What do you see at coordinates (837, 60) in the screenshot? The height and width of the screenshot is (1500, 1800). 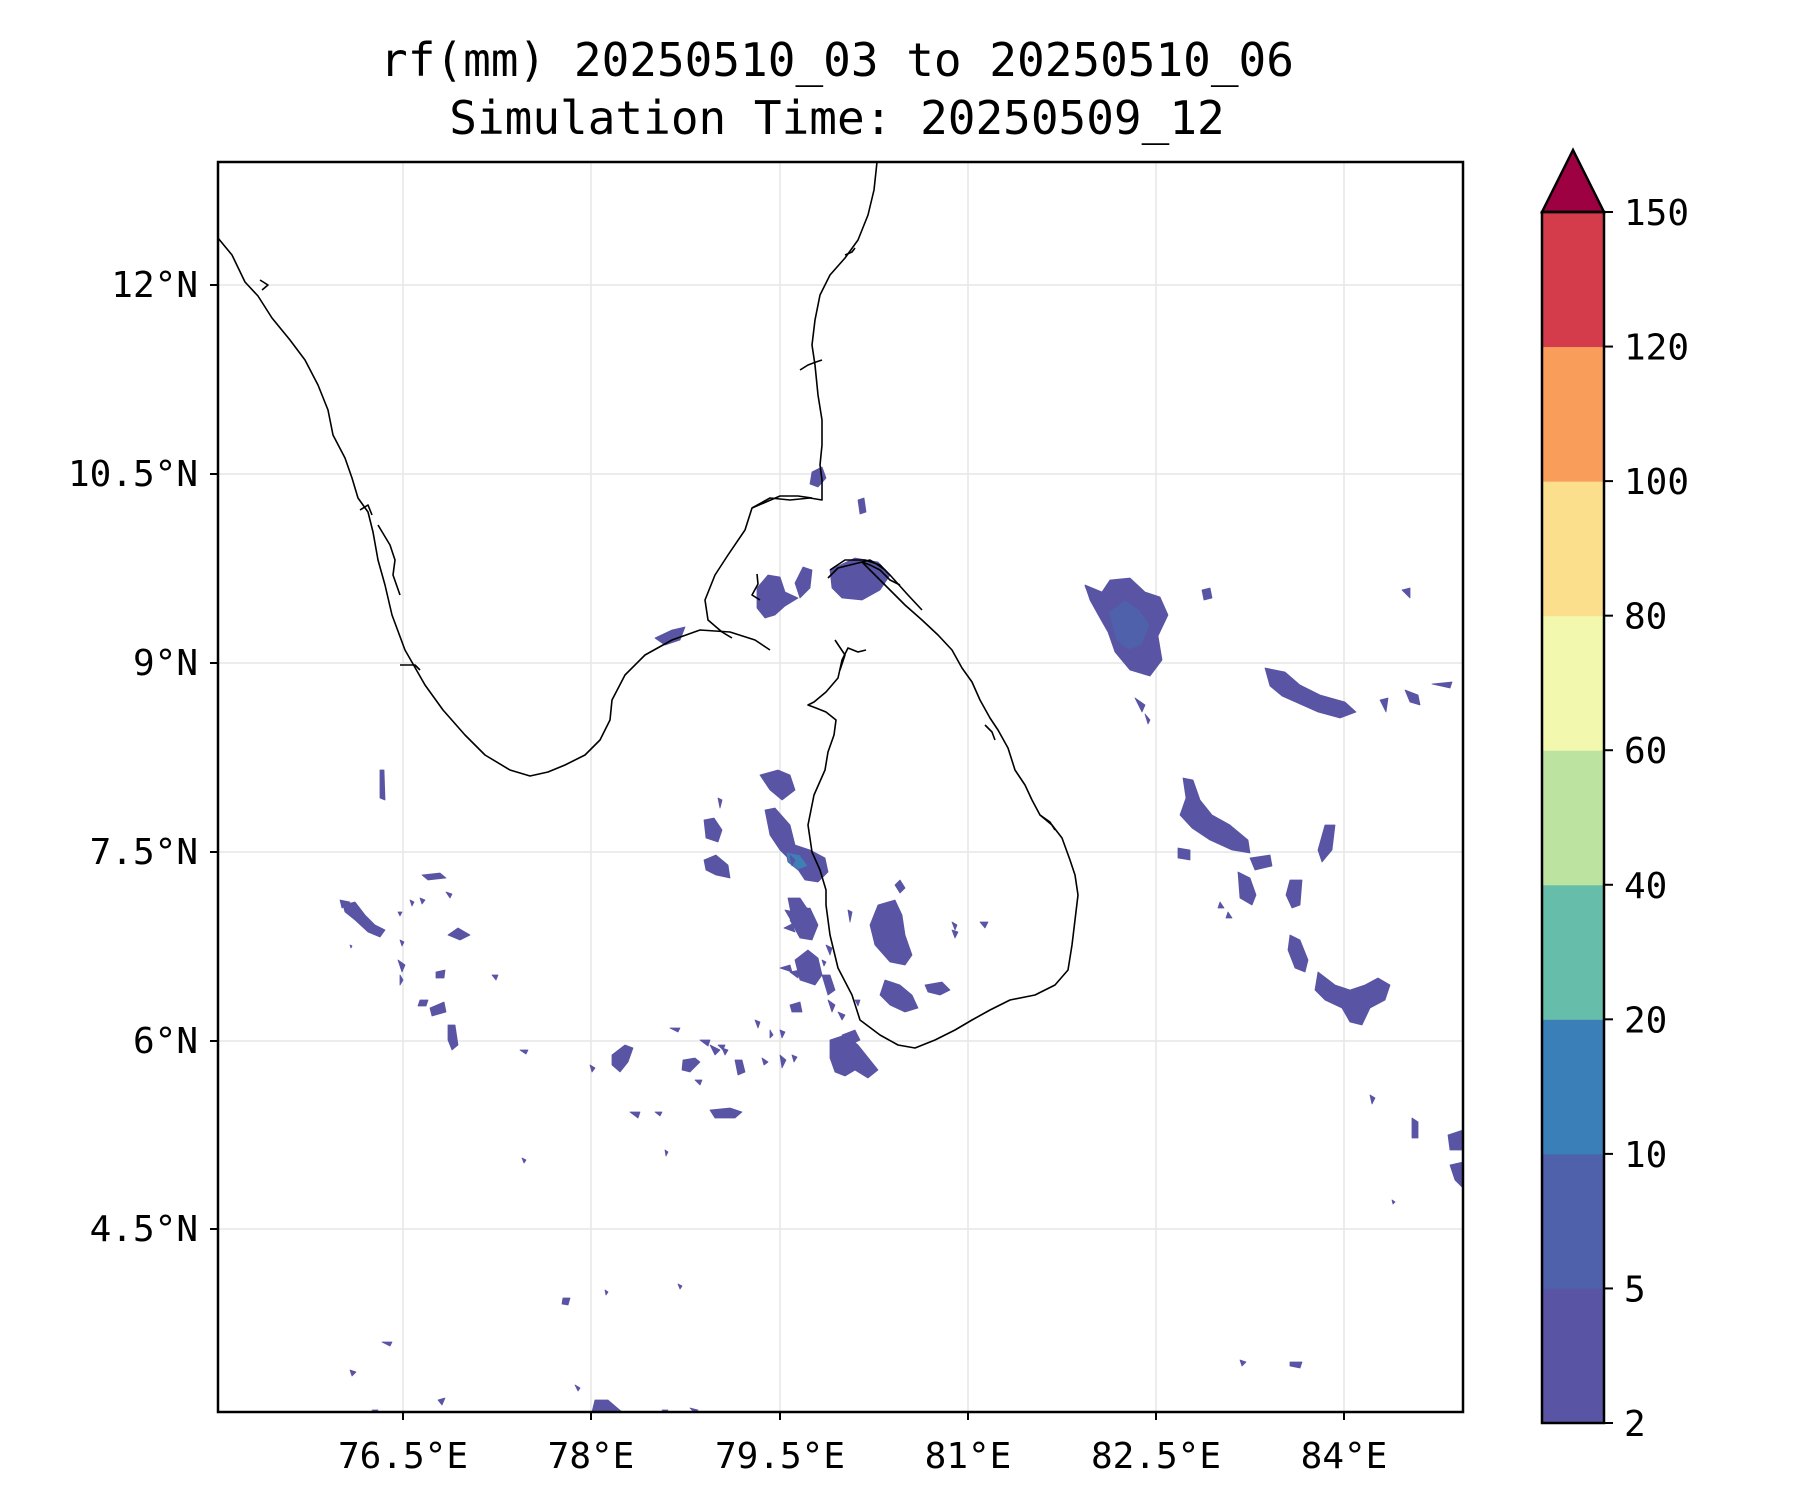 I see `map-title-line1: rf(mm) 20250510_03 to 20250510_06` at bounding box center [837, 60].